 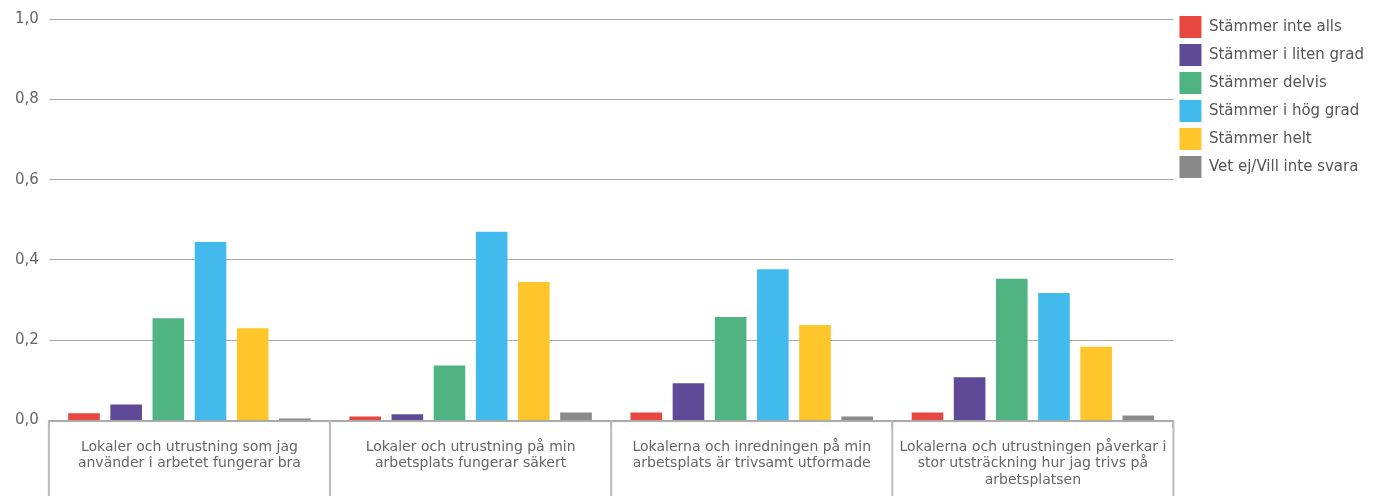 I want to click on y-tick-label: 0,8, so click(x=27, y=98).